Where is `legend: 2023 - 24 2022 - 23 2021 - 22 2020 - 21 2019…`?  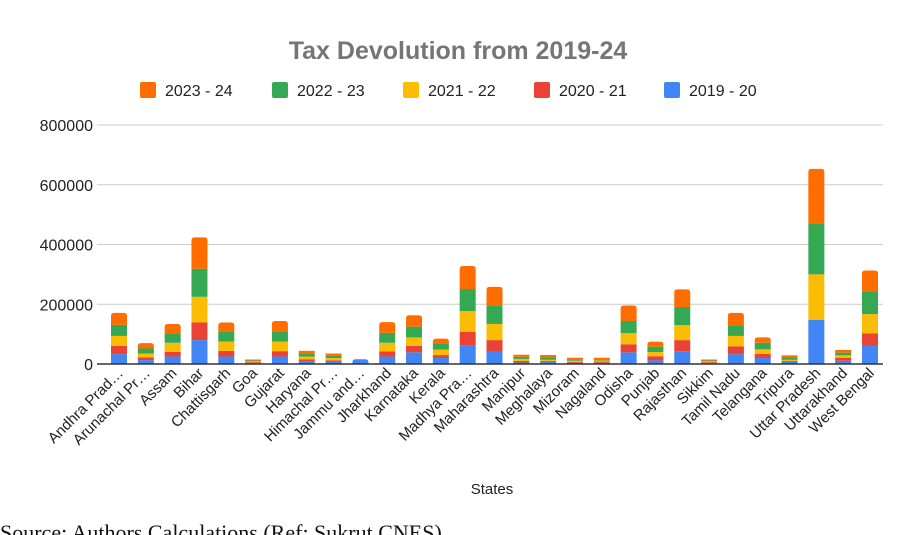 legend: 2023 - 24 2022 - 23 2021 - 22 2020 - 21 2019… is located at coordinates (448, 91).